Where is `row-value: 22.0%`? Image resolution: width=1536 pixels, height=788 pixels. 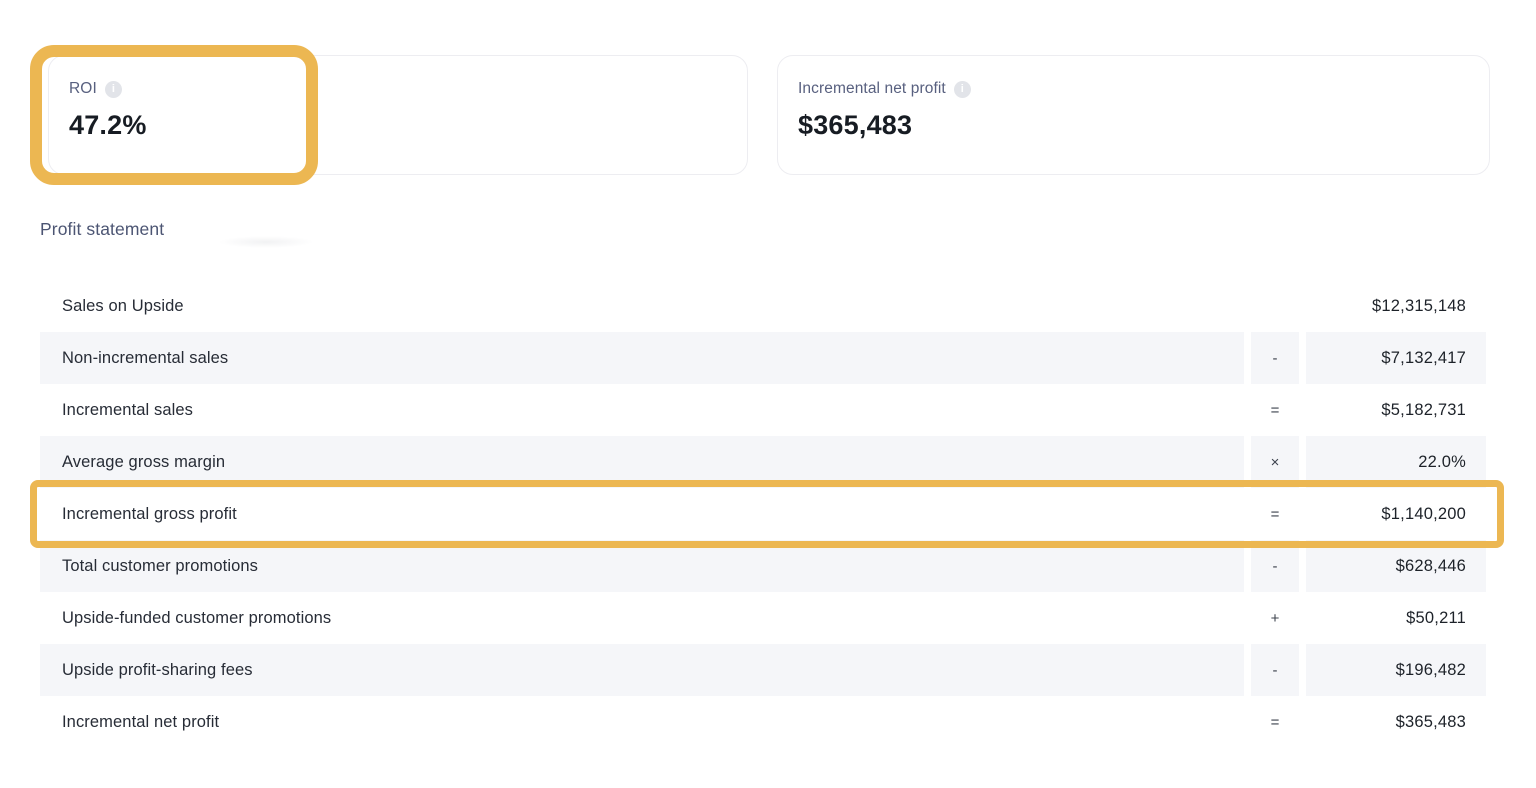 row-value: 22.0% is located at coordinates (1396, 462).